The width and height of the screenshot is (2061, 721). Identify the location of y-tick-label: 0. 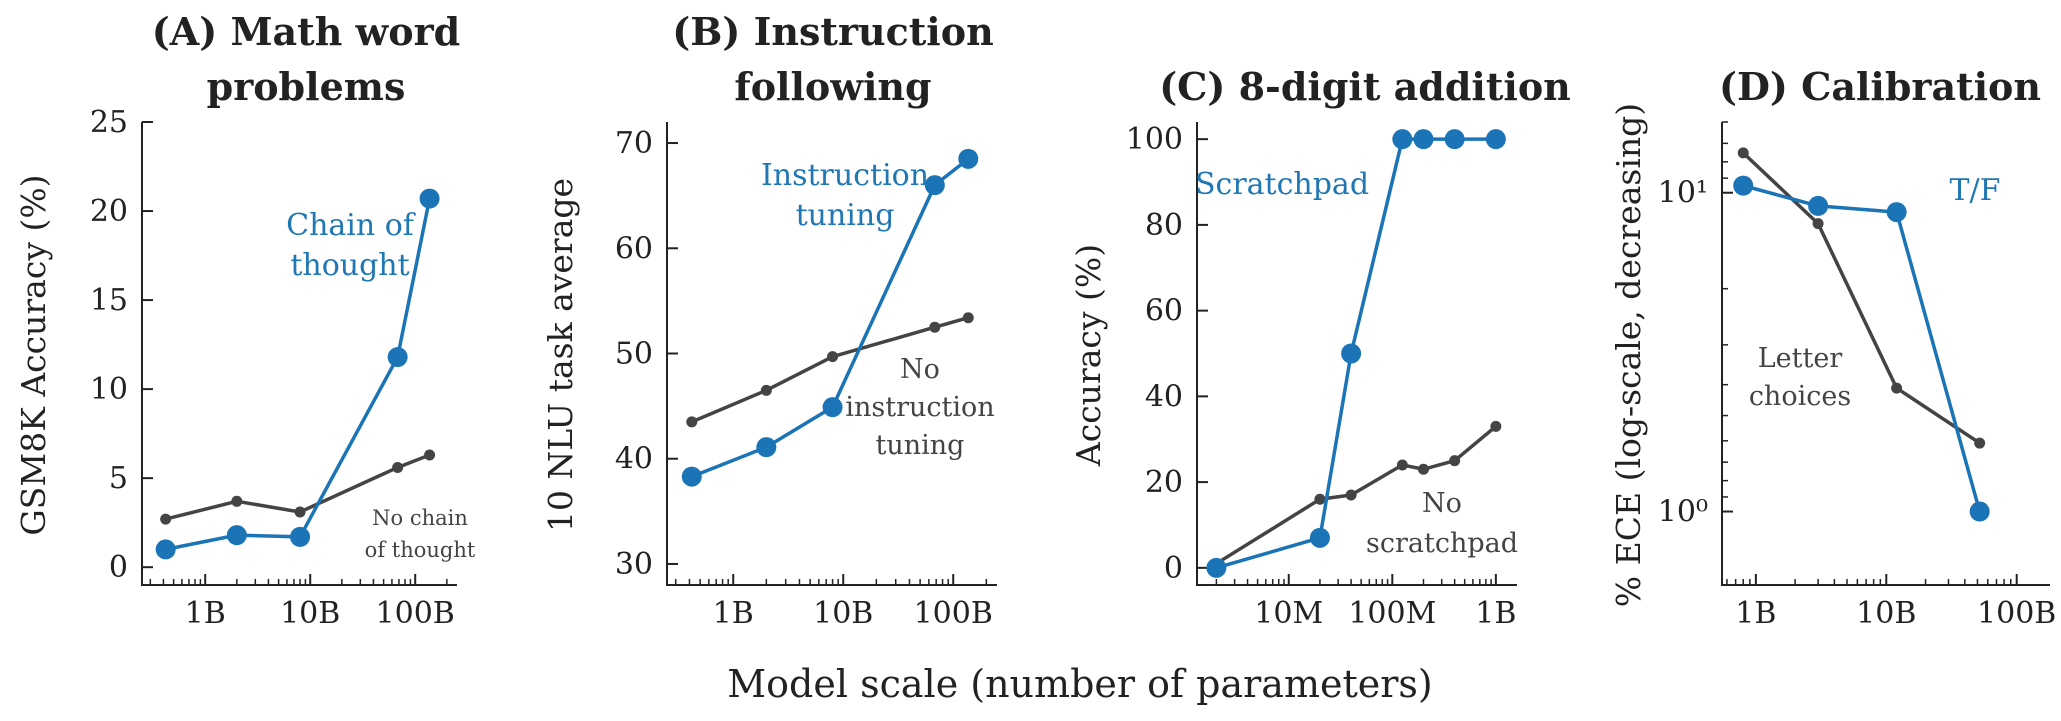
(118, 567).